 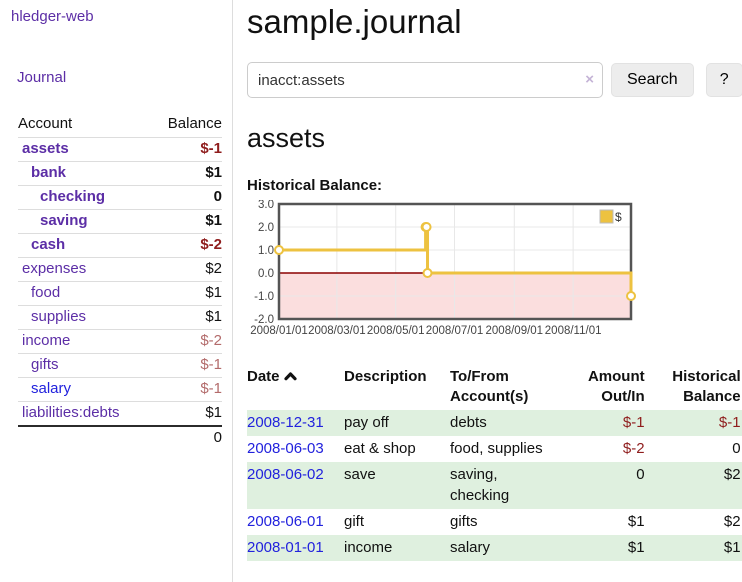 What do you see at coordinates (425, 80) in the screenshot?
I see `search-input` at bounding box center [425, 80].